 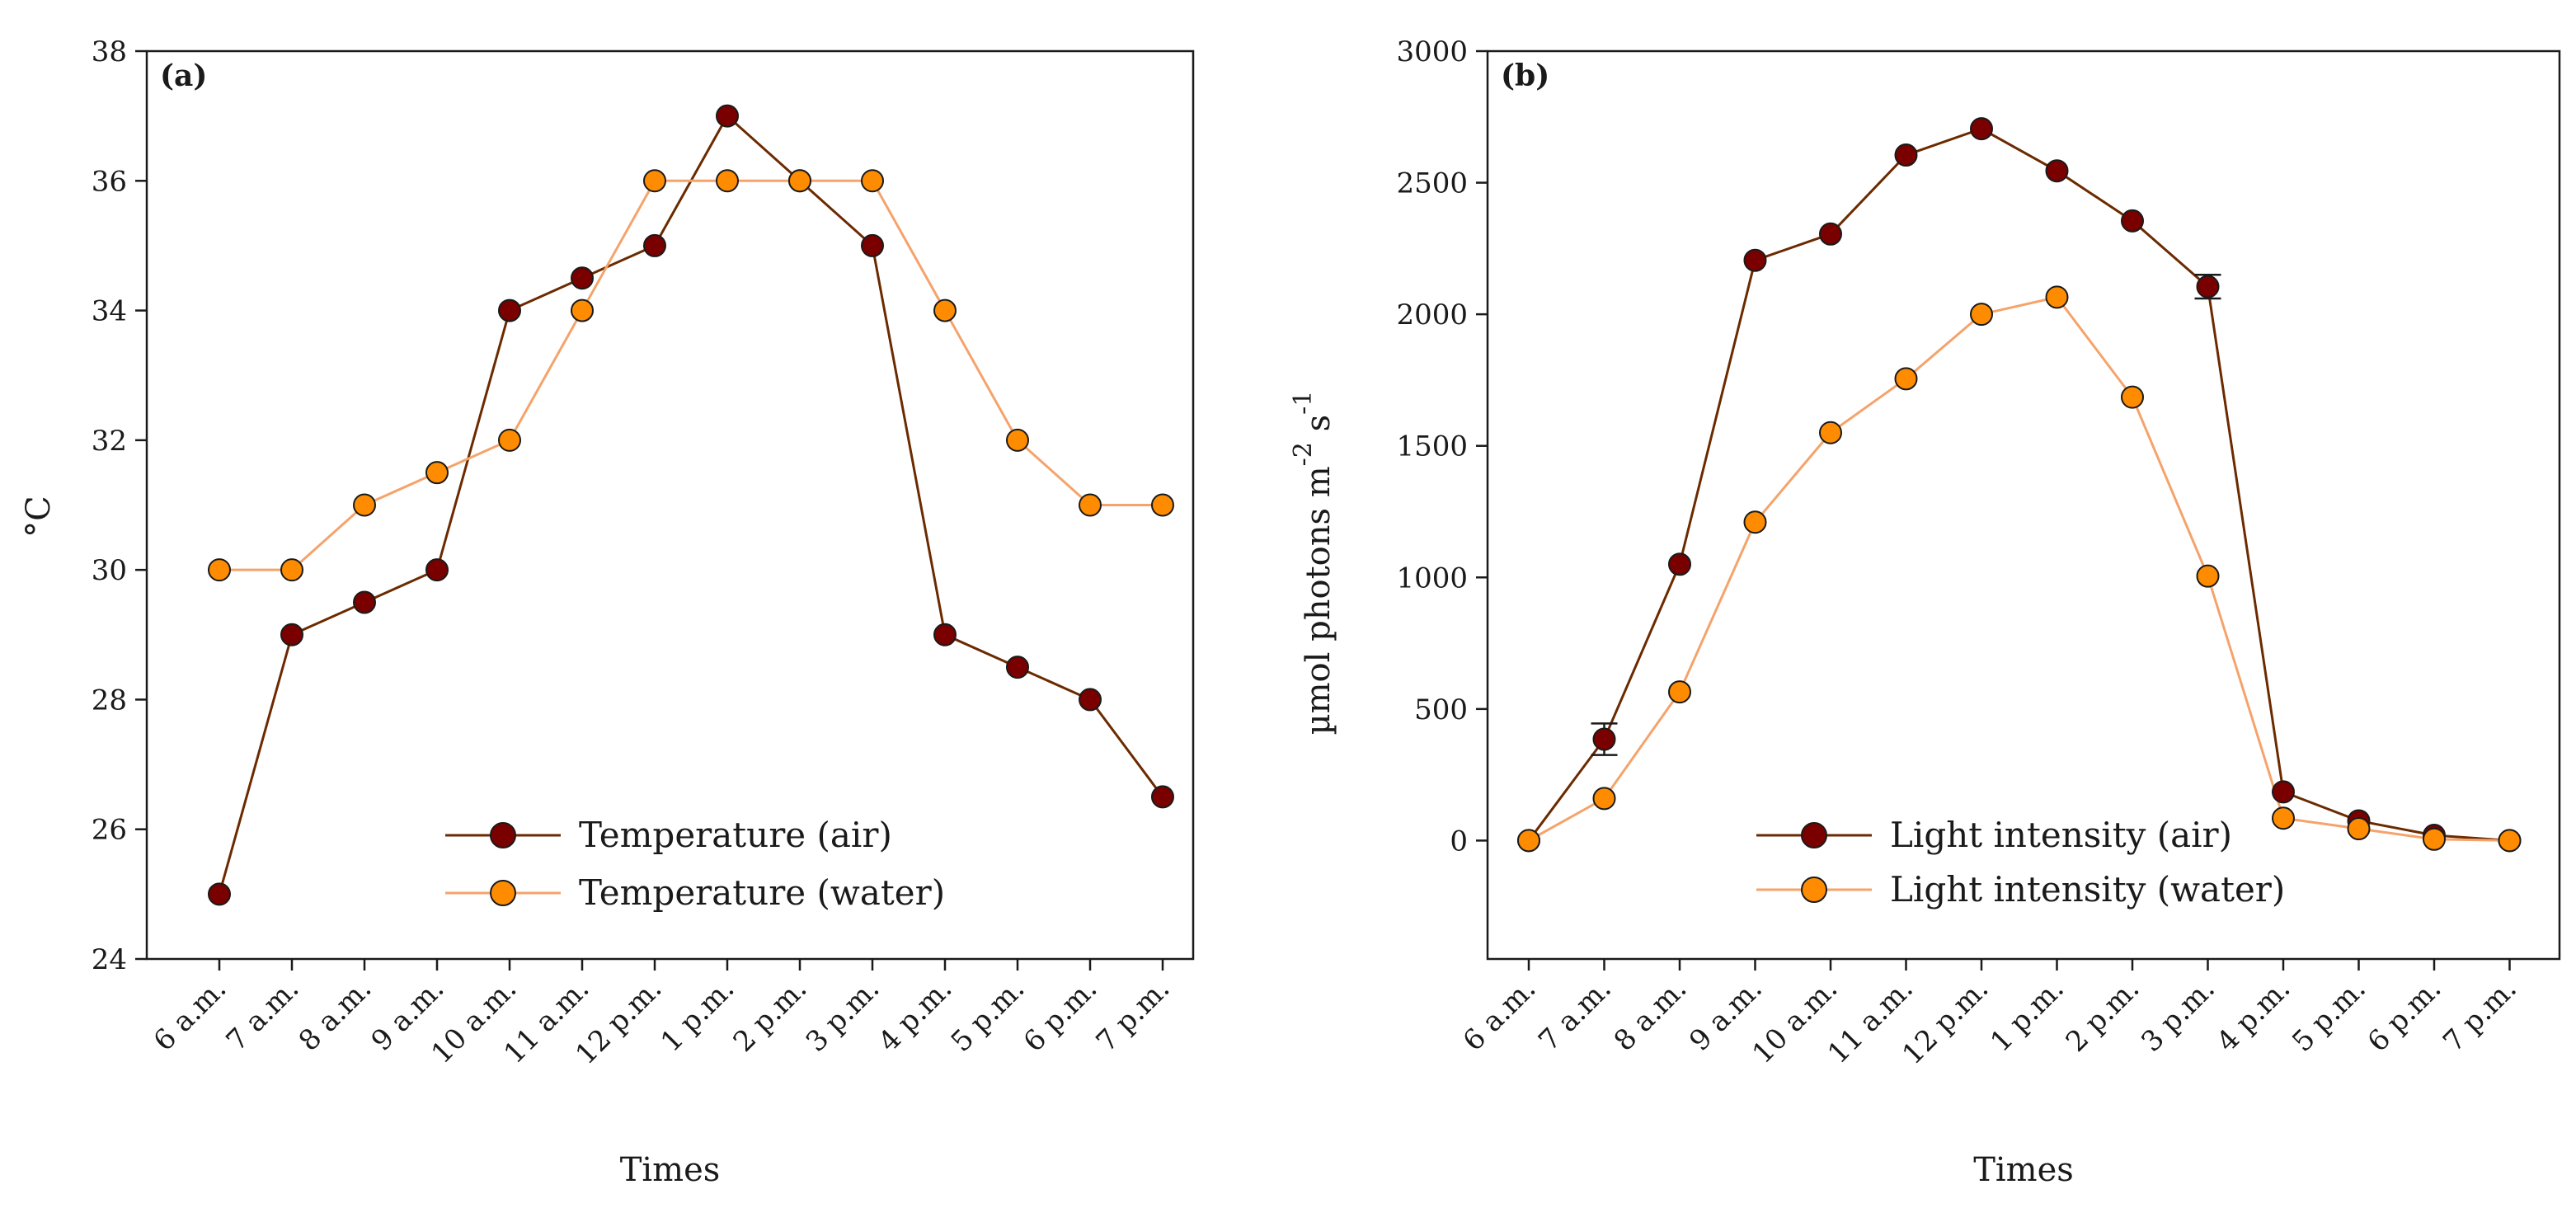 What do you see at coordinates (988, 1015) in the screenshot?
I see `x-tick-label: 5 p.m.` at bounding box center [988, 1015].